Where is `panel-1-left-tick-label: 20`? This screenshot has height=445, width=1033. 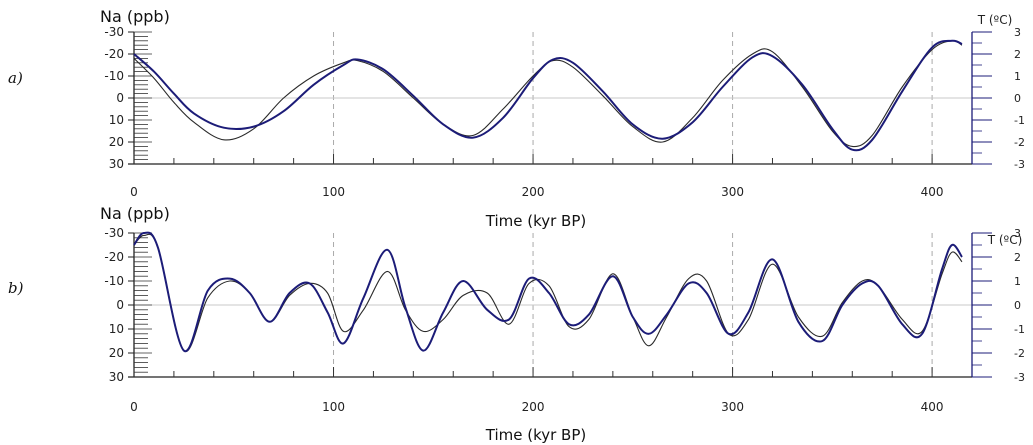 panel-1-left-tick-label: 20 is located at coordinates (116, 353).